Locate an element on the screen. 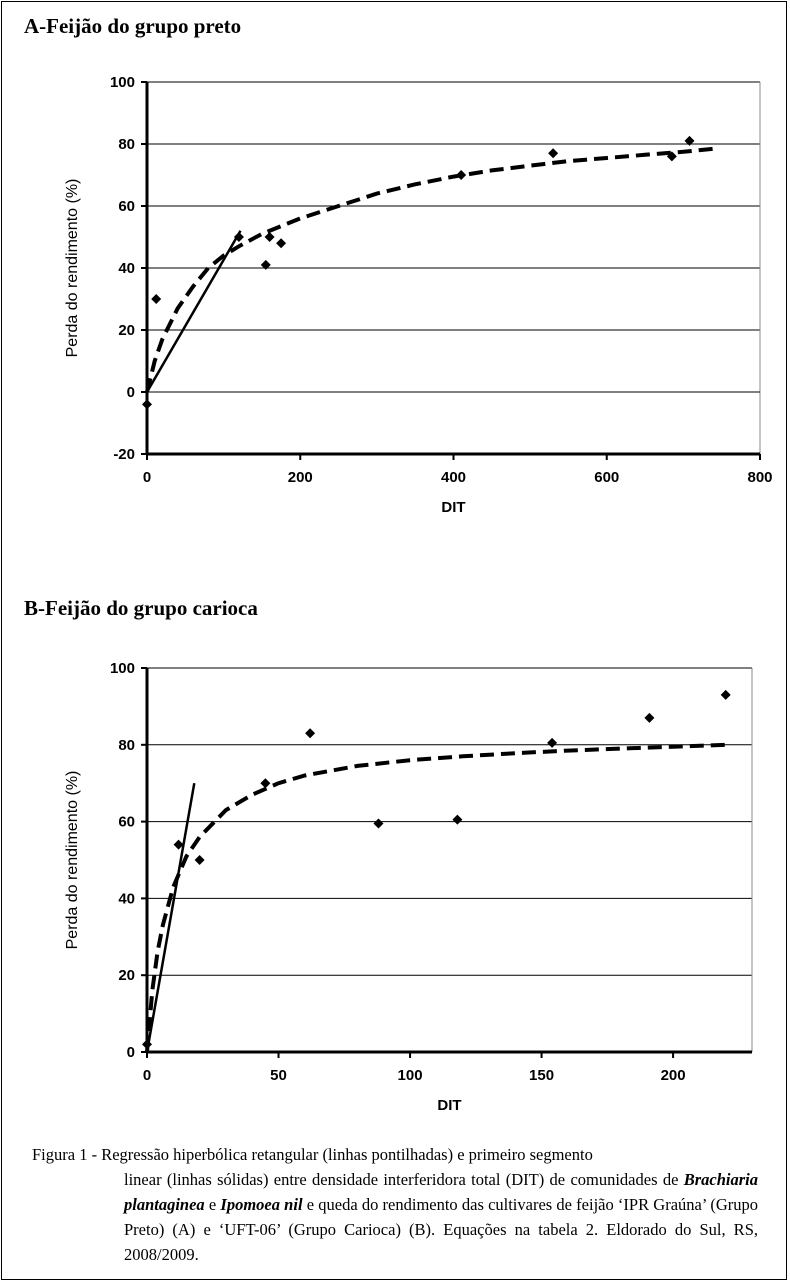 This screenshot has height=1282, width=790. x-tick-label: 600 is located at coordinates (606, 477).